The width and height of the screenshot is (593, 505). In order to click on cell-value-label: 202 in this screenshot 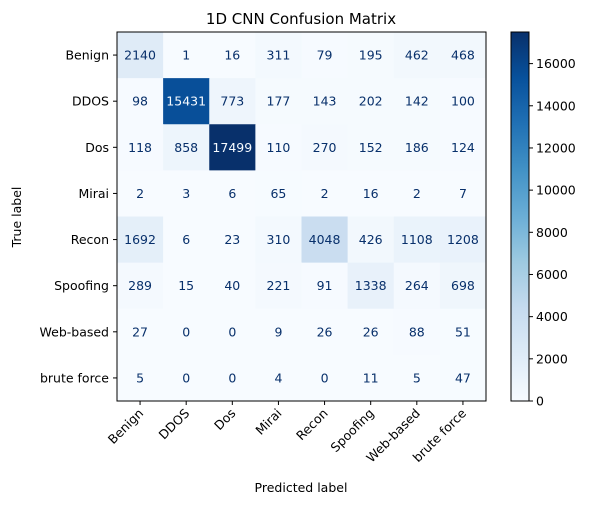, I will do `click(371, 101)`.